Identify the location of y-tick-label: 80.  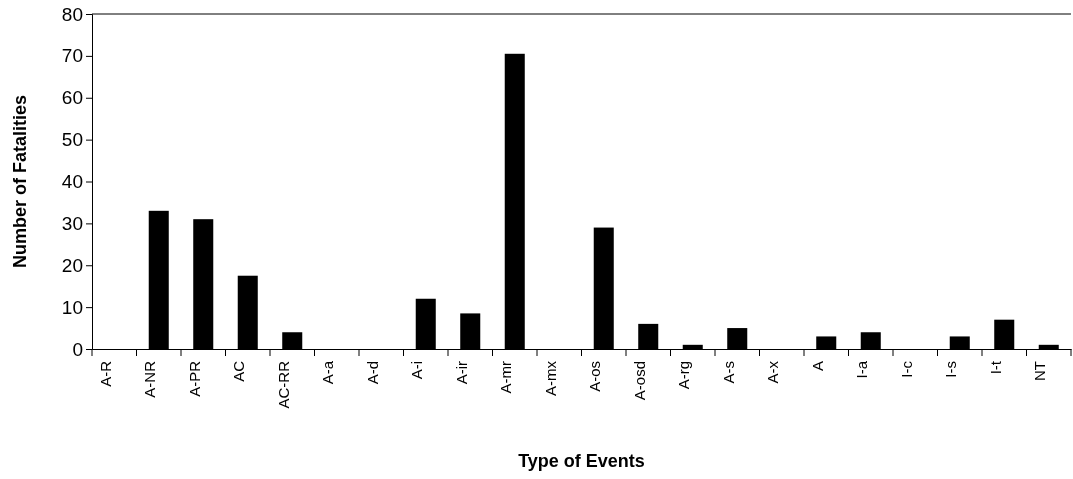
(72, 14).